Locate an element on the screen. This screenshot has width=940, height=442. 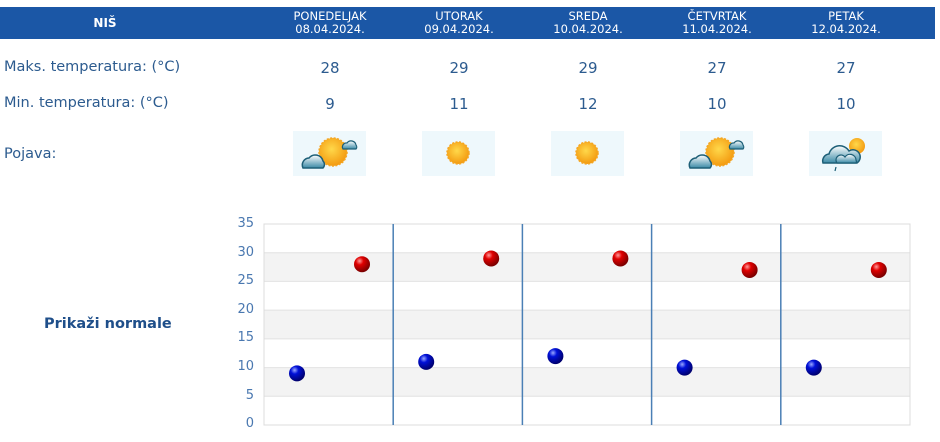
y-tick: 25 is located at coordinates (245, 280).